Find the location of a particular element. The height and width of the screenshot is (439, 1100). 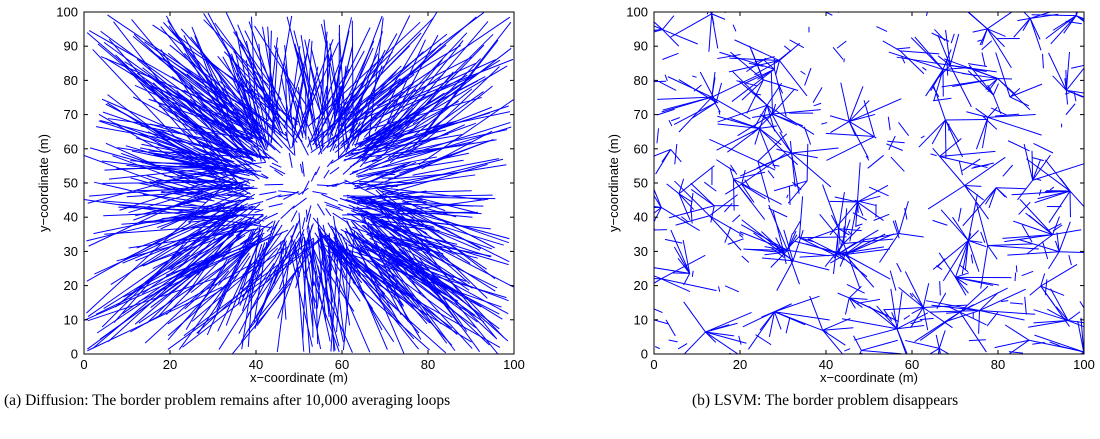

x-tick-label: 80 is located at coordinates (428, 364).